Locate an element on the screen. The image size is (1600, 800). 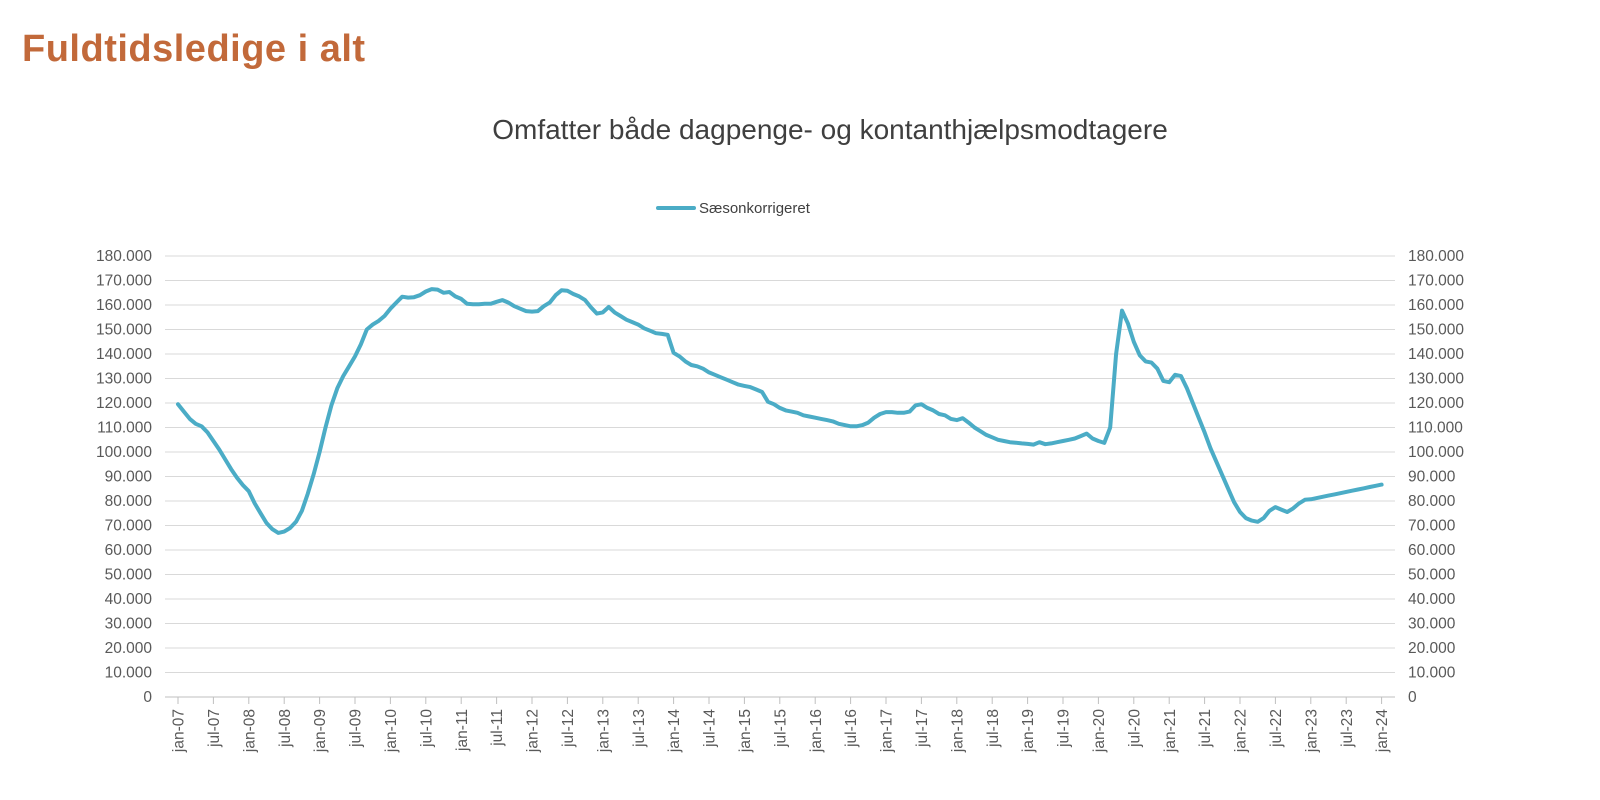
y-axis-tick-label-right: 70.000 is located at coordinates (1432, 526).